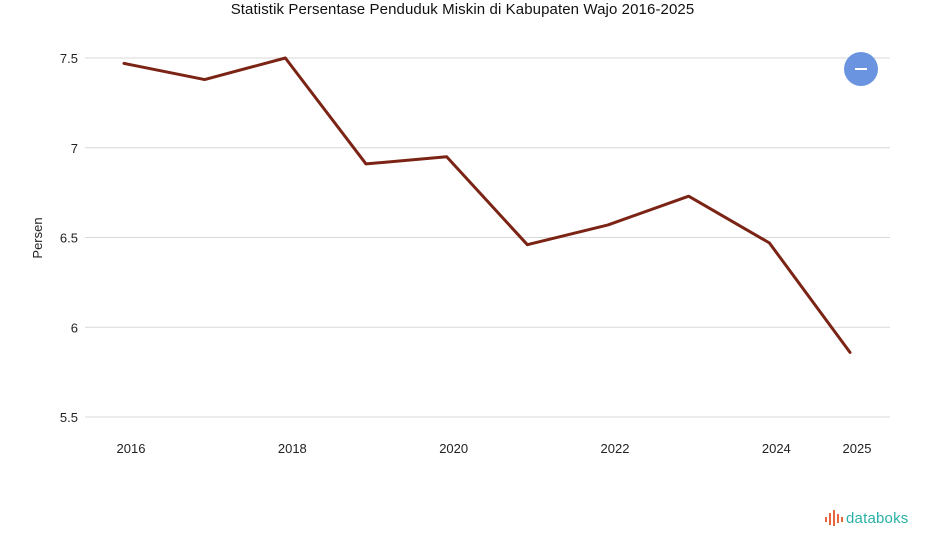 This screenshot has height=547, width=925. Describe the element at coordinates (453, 448) in the screenshot. I see `x-tick-label: 2020` at that location.